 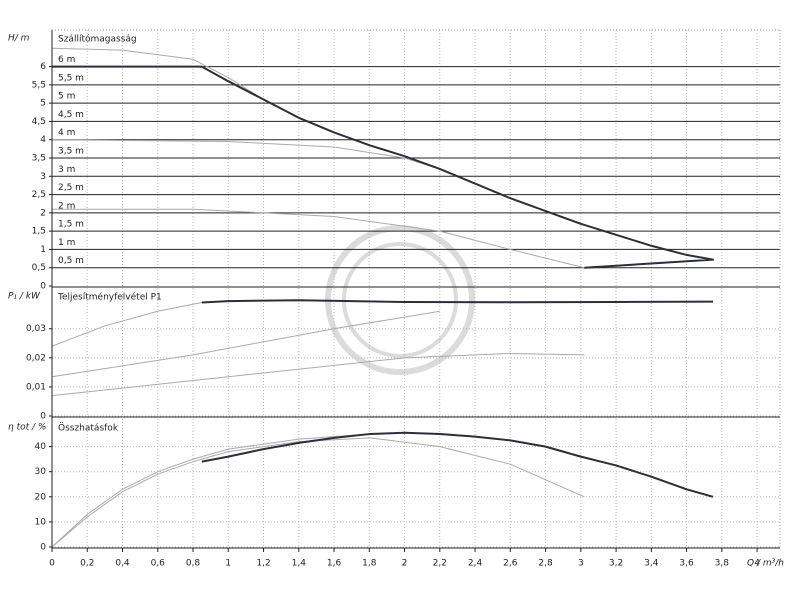 I want to click on y-tick-label: 40, so click(x=41, y=447).